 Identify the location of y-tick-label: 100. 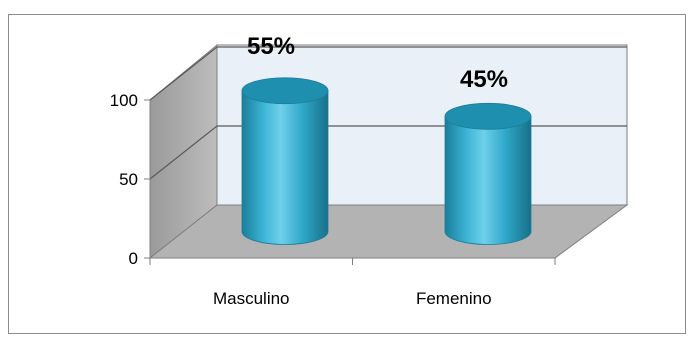
(124, 100).